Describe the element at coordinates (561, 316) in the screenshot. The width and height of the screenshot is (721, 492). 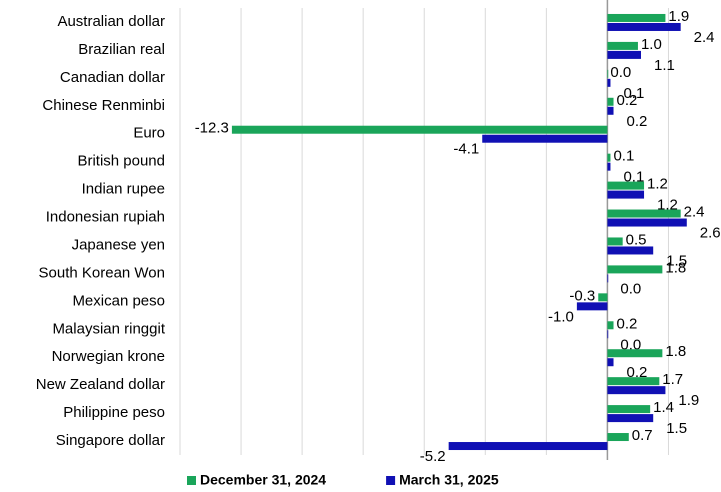
I see `value-label: -1.0` at that location.